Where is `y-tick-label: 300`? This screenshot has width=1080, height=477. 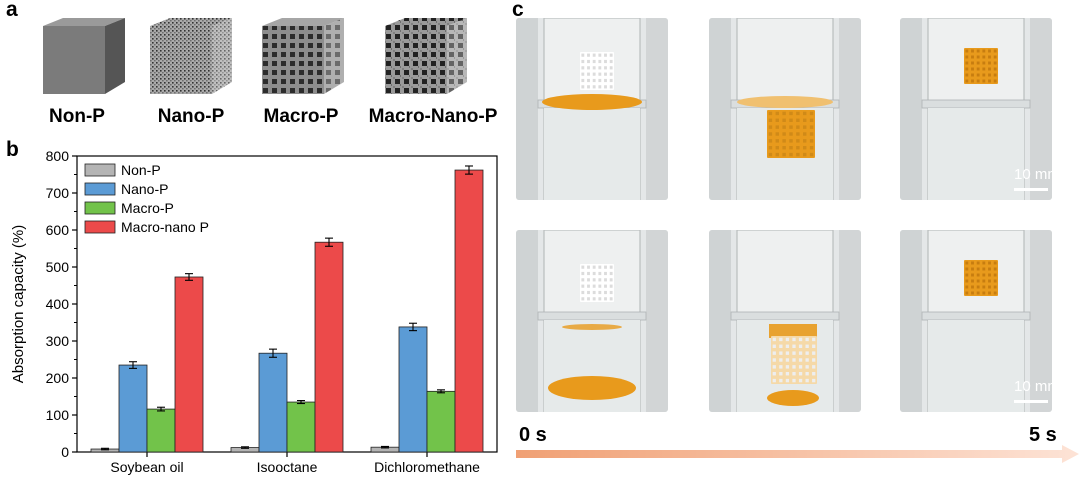 y-tick-label: 300 is located at coordinates (58, 341).